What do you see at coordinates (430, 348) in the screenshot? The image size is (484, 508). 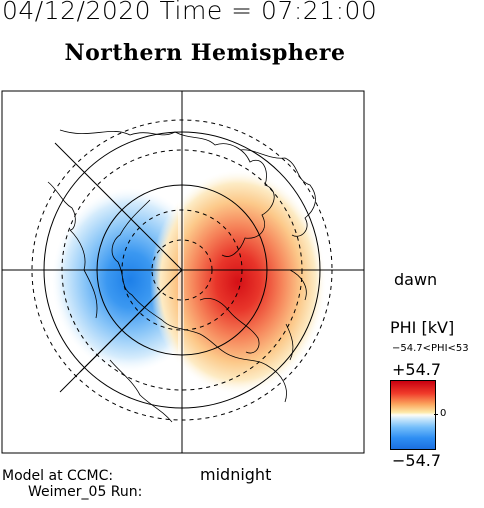 I see `colorbar-range: −54.7<PHI<53` at bounding box center [430, 348].